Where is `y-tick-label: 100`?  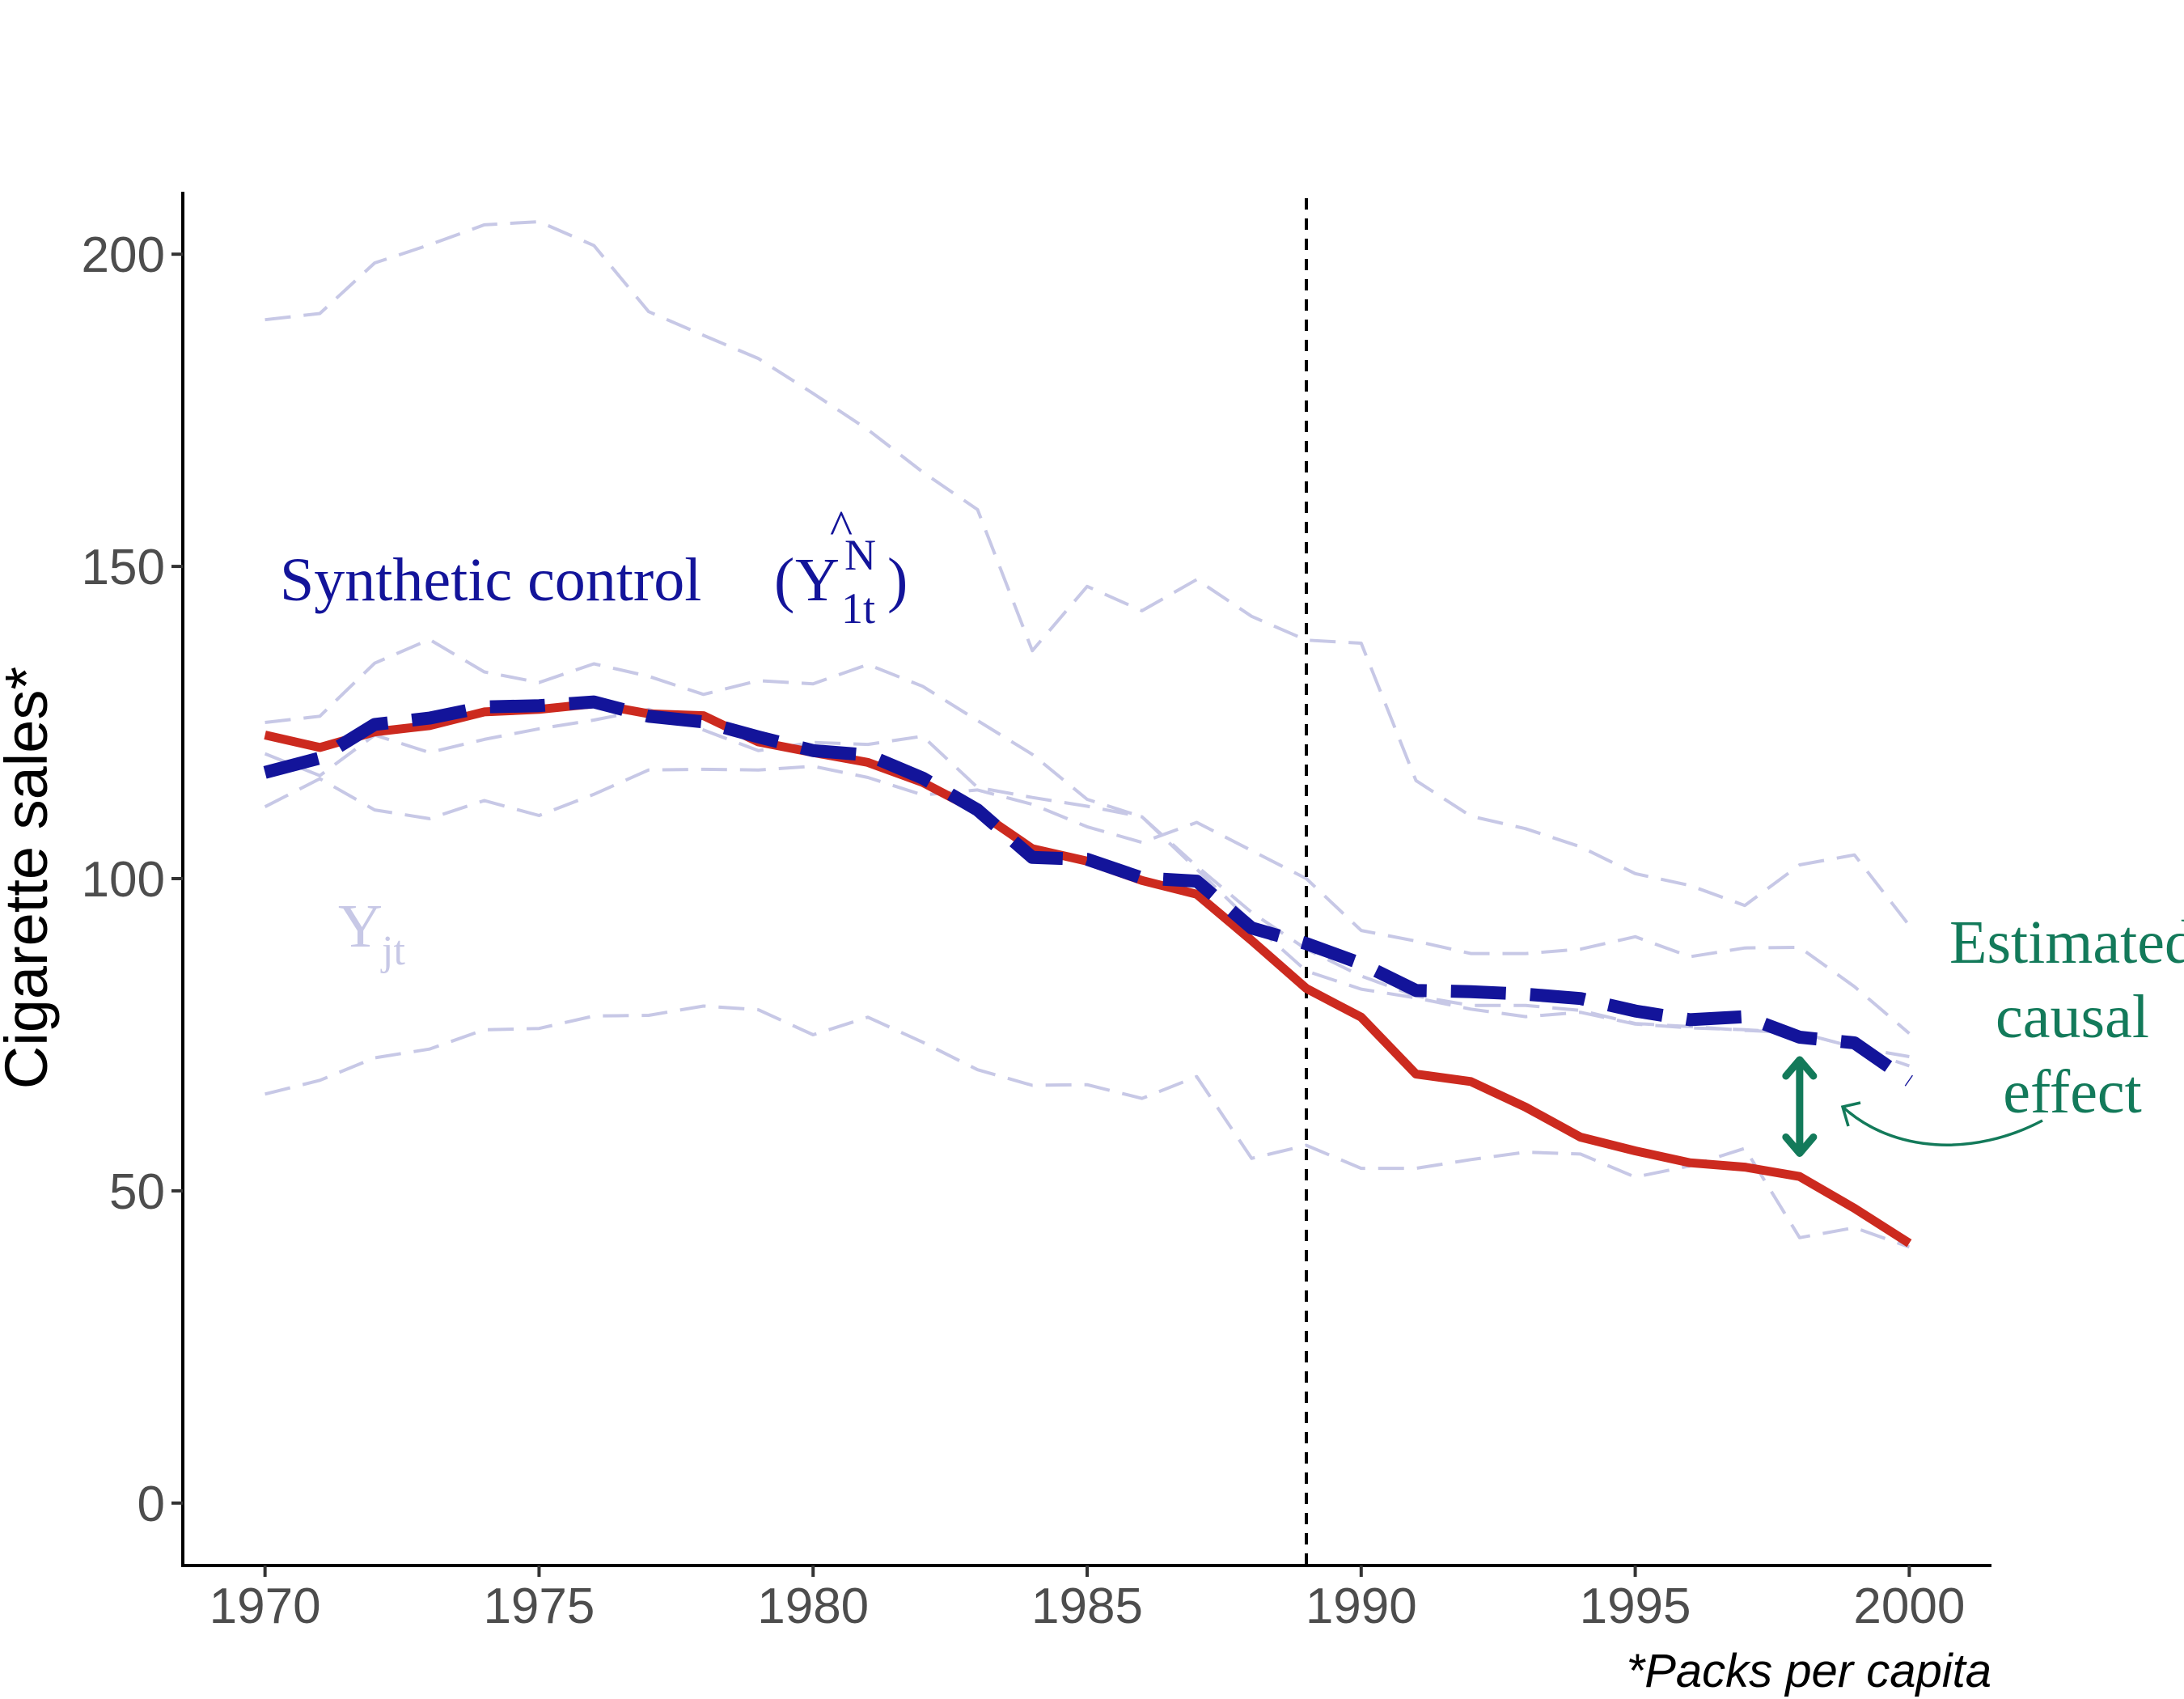
y-tick-label: 100 is located at coordinates (124, 880).